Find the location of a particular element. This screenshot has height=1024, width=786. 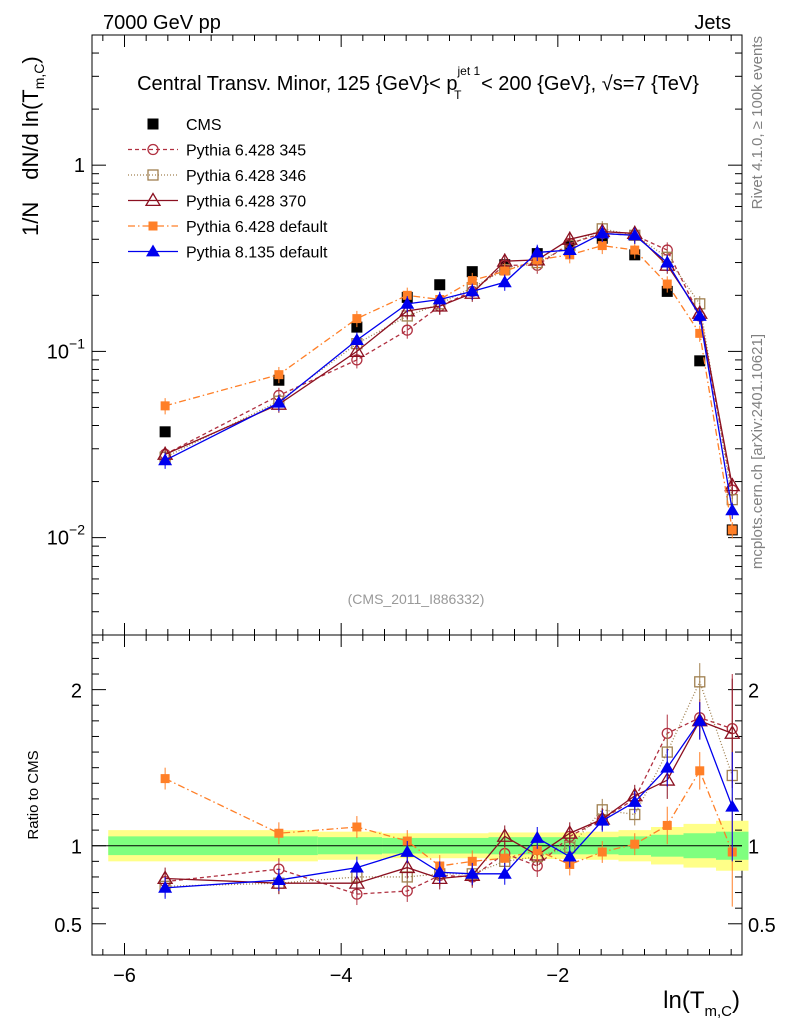

legend-marker-py8 is located at coordinates (153, 250).